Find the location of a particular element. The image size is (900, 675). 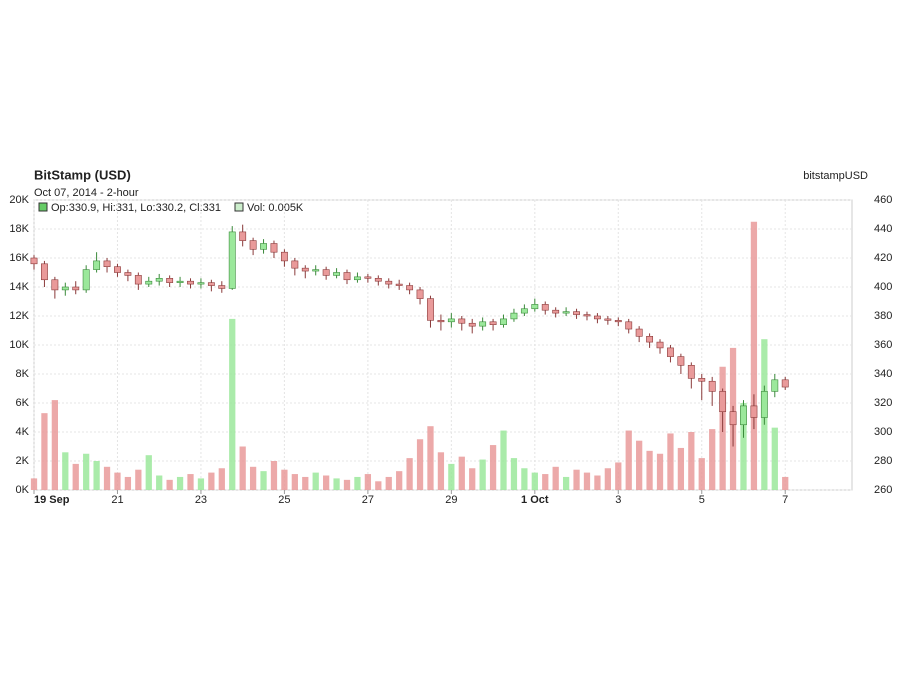

x-tick-label: 5 is located at coordinates (702, 500).